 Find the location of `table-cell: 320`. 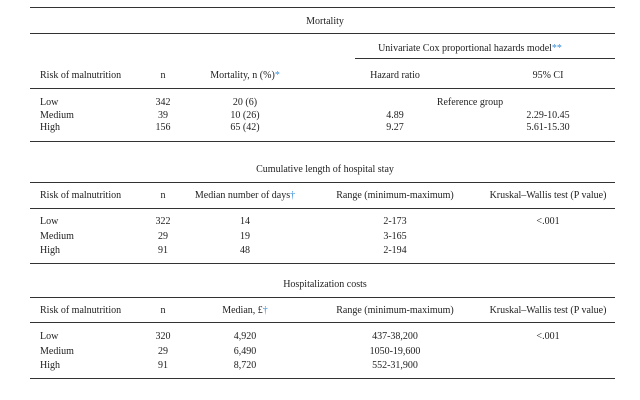

table-cell: 320 is located at coordinates (163, 336).